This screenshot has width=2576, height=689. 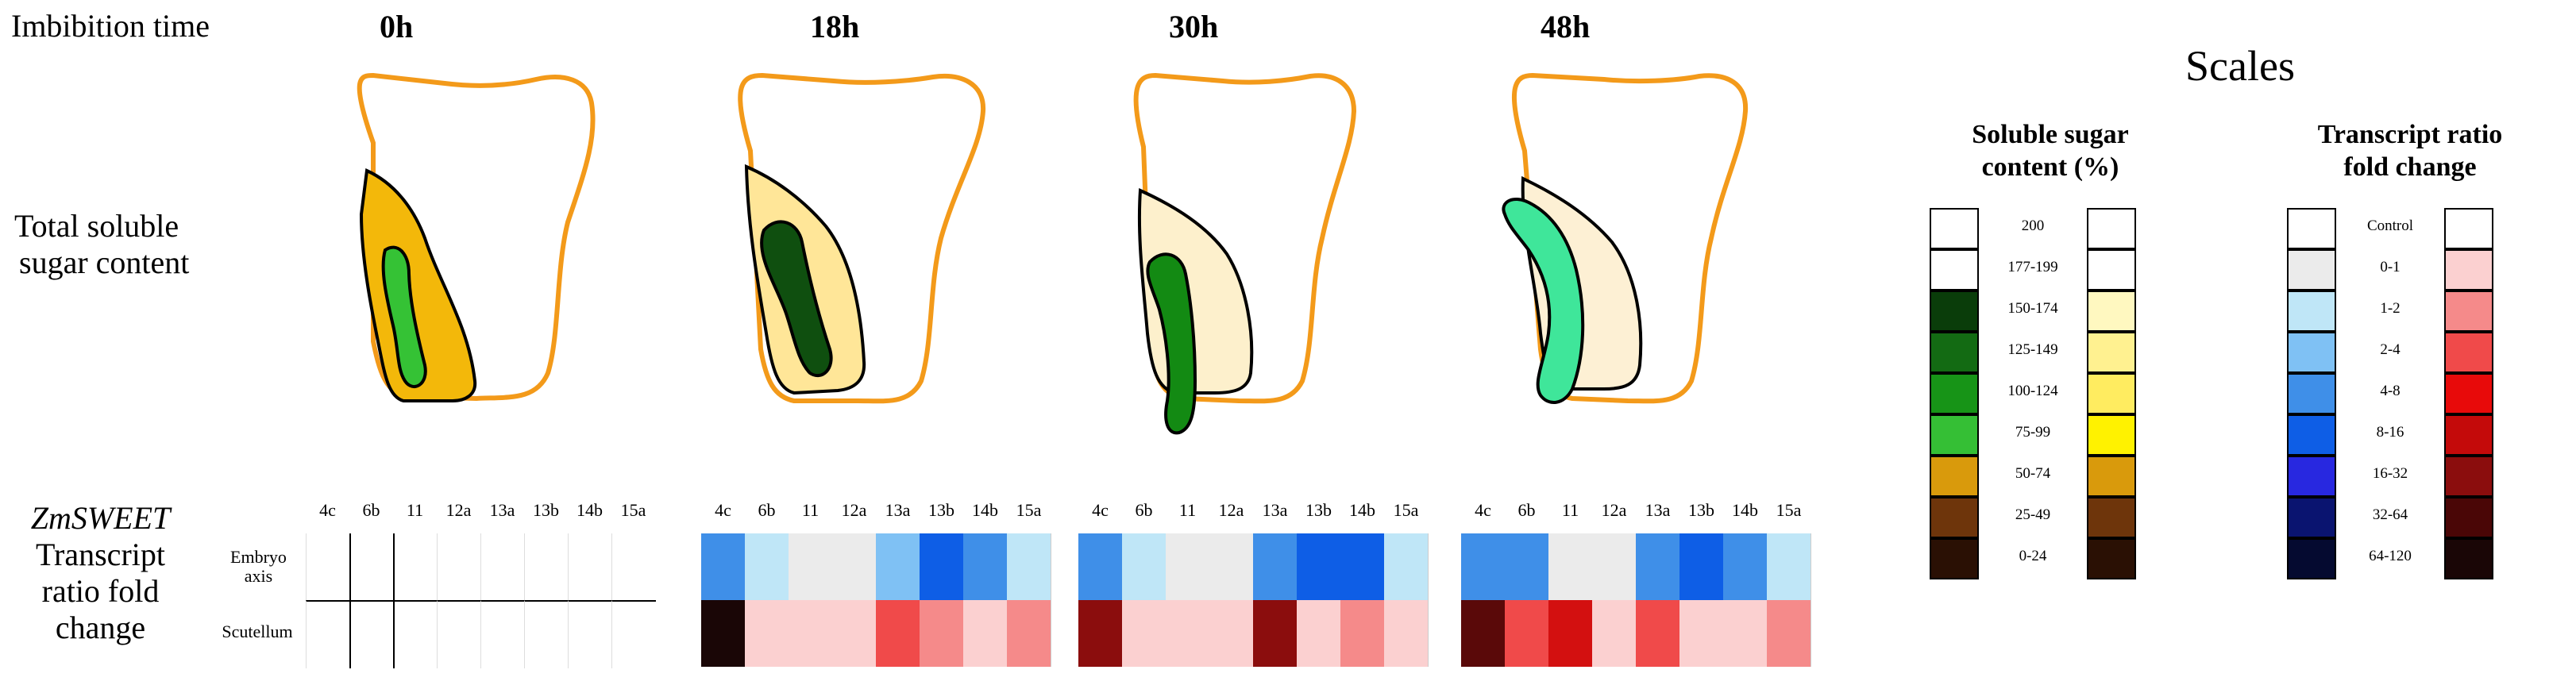 What do you see at coordinates (100, 573) in the screenshot?
I see `transcript-row-label: ZmSWEET Transcript ratio fold change` at bounding box center [100, 573].